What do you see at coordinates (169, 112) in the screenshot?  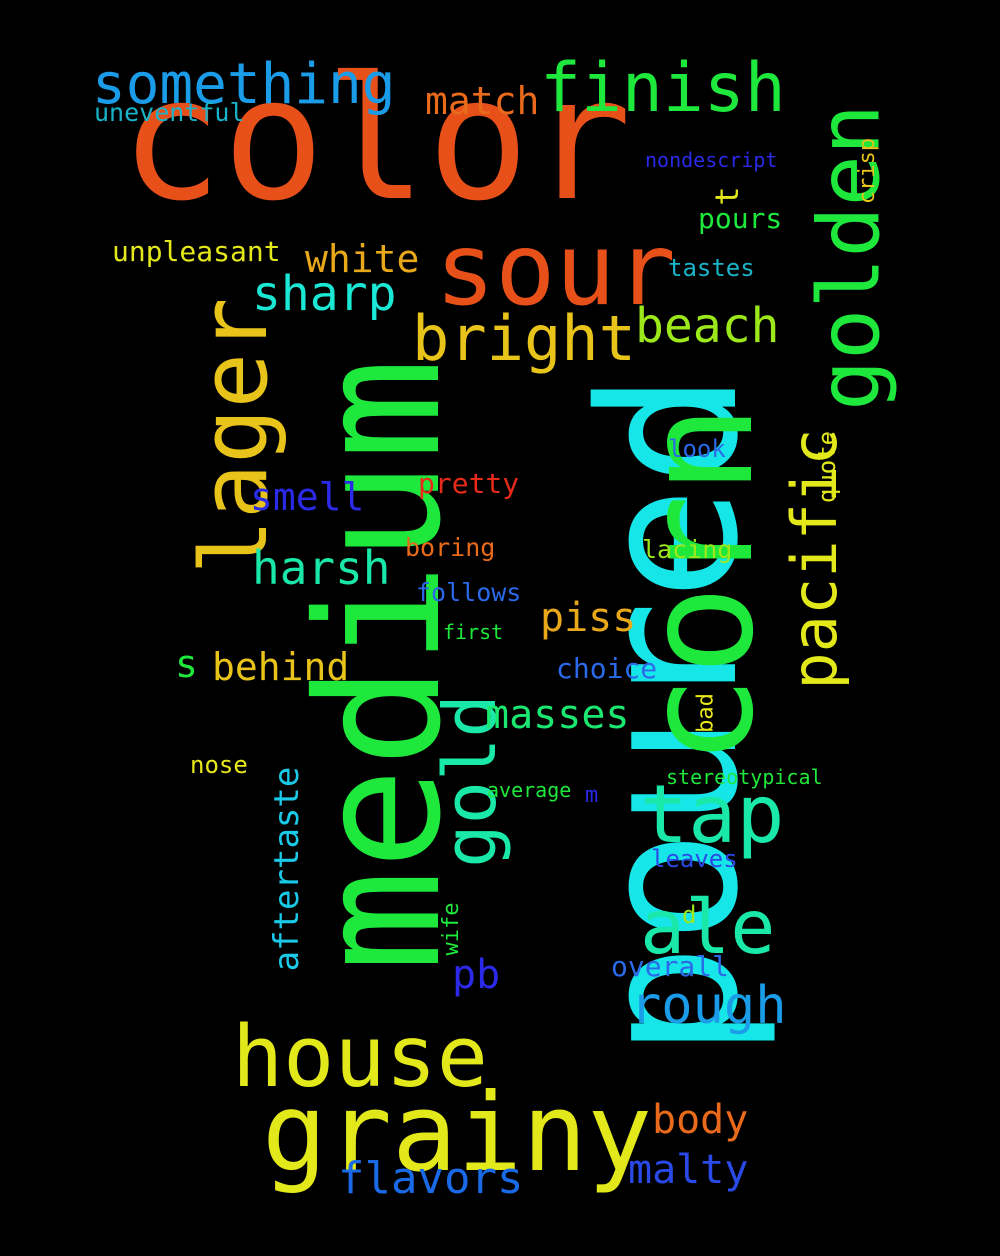 I see `word-uneventful: uneventful` at bounding box center [169, 112].